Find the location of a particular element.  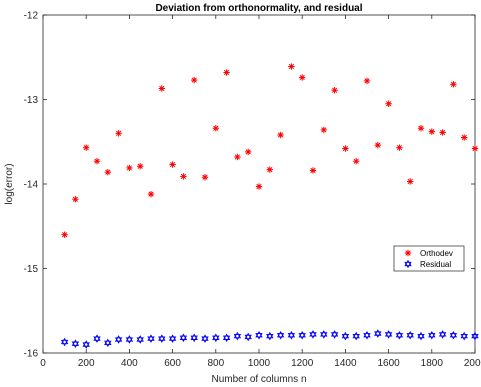

x-tick-label: 1000 is located at coordinates (259, 363).